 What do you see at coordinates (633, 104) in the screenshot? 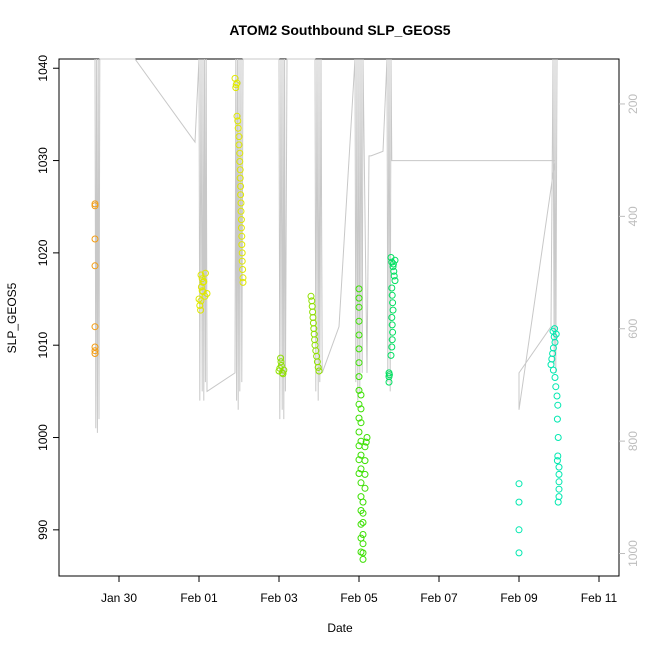
I see `right-tick-label: 200` at bounding box center [633, 104].